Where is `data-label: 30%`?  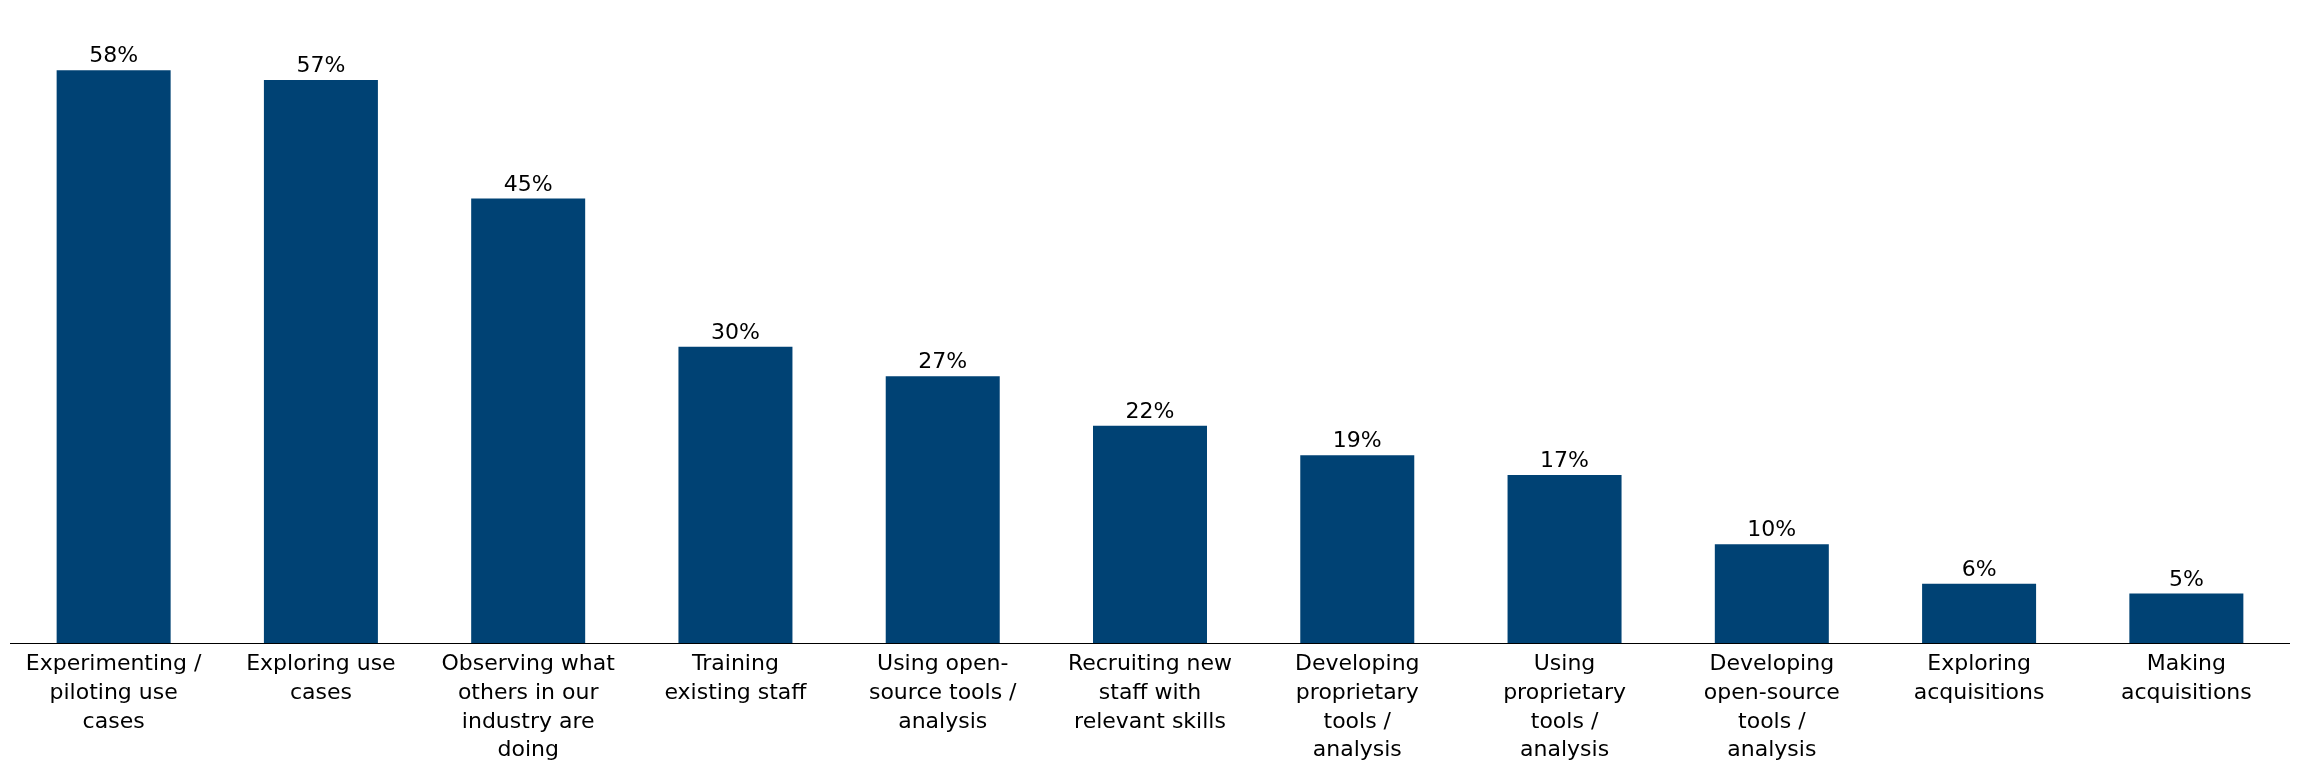 data-label: 30% is located at coordinates (735, 331).